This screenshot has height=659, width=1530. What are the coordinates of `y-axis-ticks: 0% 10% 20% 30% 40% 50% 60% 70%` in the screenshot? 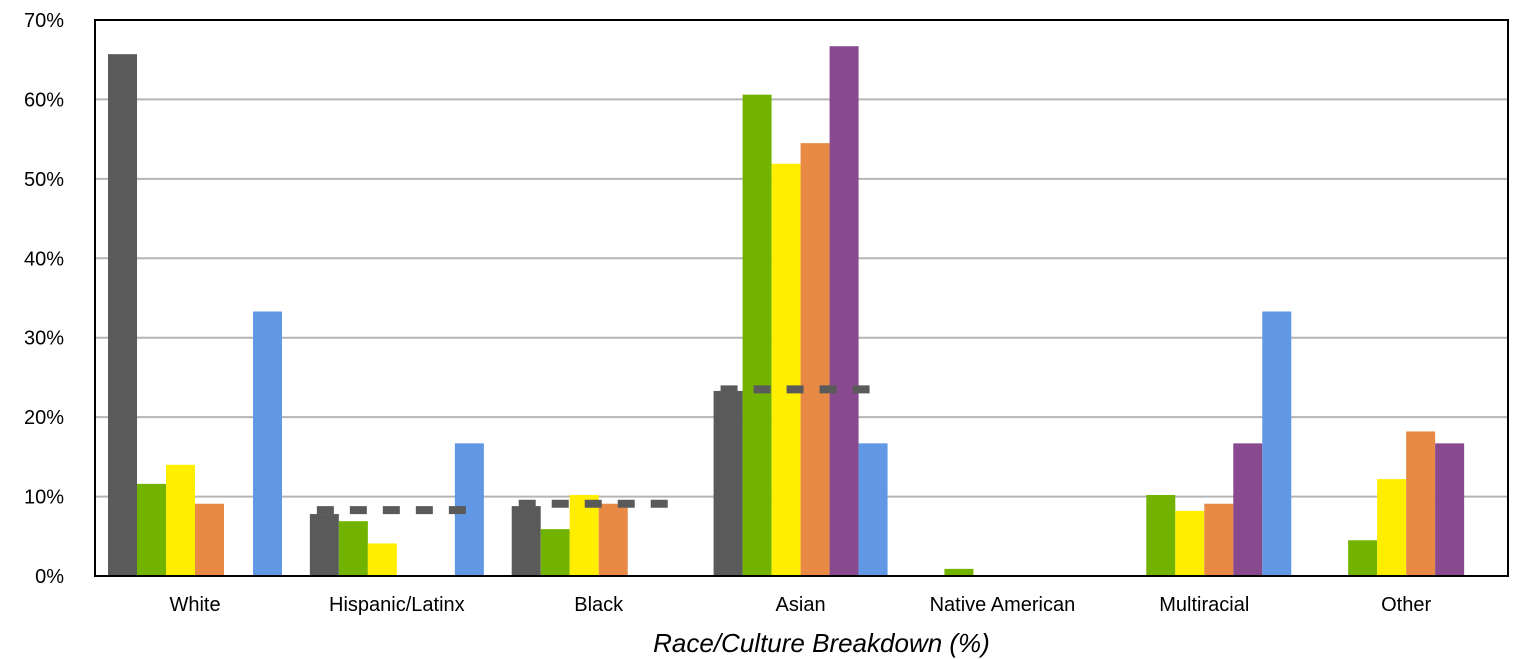 It's located at (44, 299).